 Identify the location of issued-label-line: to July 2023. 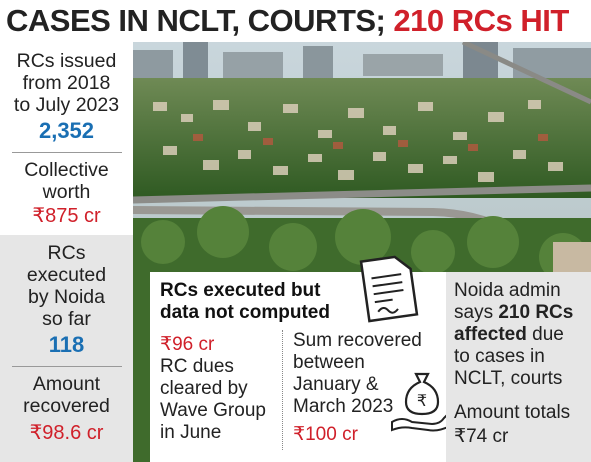
(66, 105).